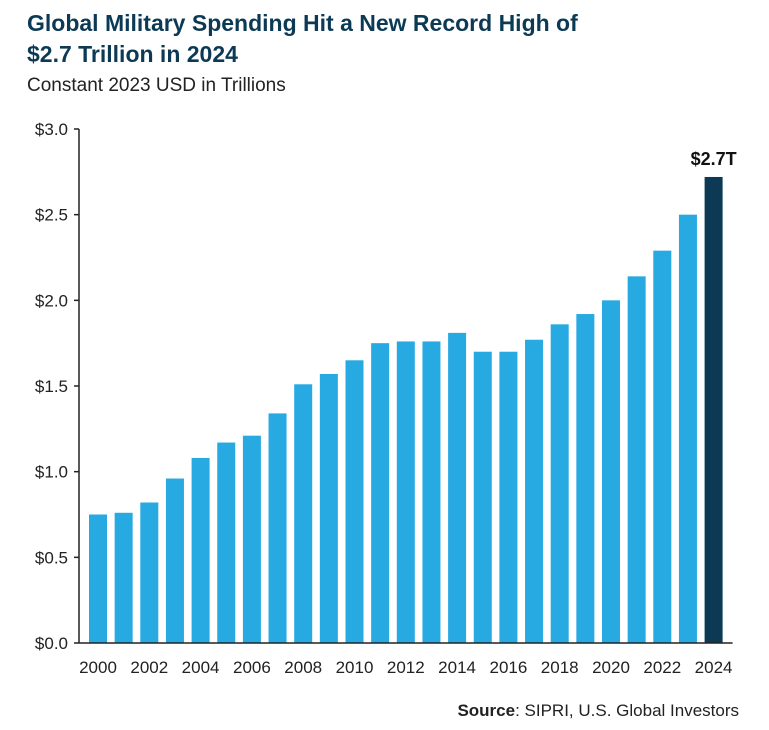 This screenshot has width=769, height=730. Describe the element at coordinates (328, 508) in the screenshot. I see `bar-2009` at that location.